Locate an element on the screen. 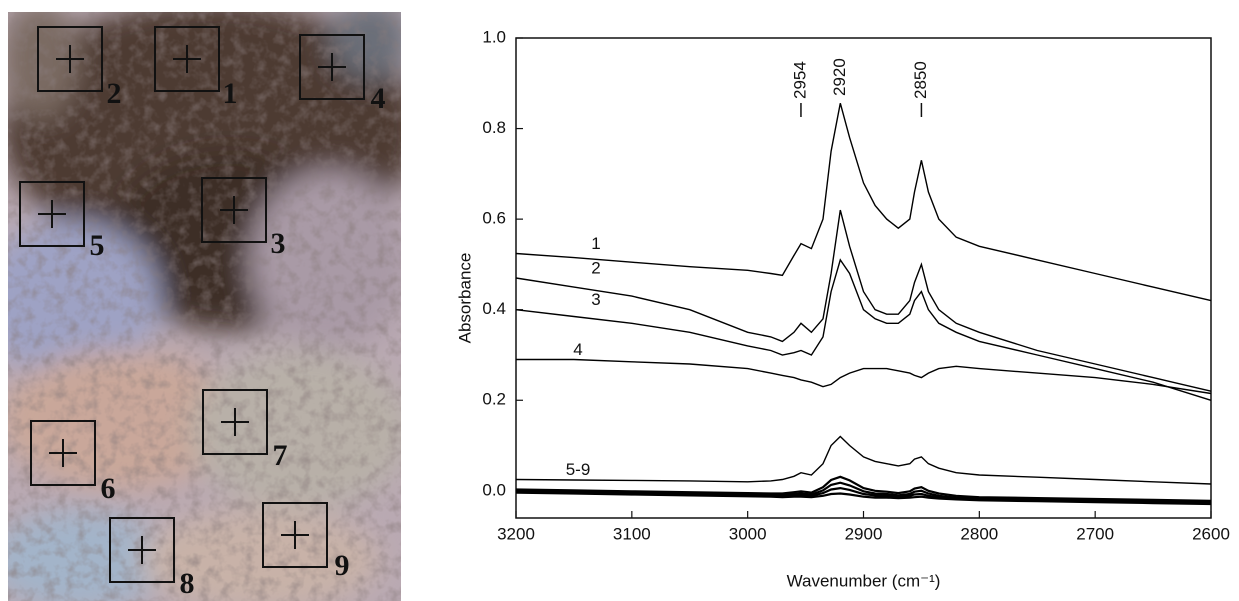 The height and width of the screenshot is (601, 1239). x-tick-label: 3000 is located at coordinates (748, 533).